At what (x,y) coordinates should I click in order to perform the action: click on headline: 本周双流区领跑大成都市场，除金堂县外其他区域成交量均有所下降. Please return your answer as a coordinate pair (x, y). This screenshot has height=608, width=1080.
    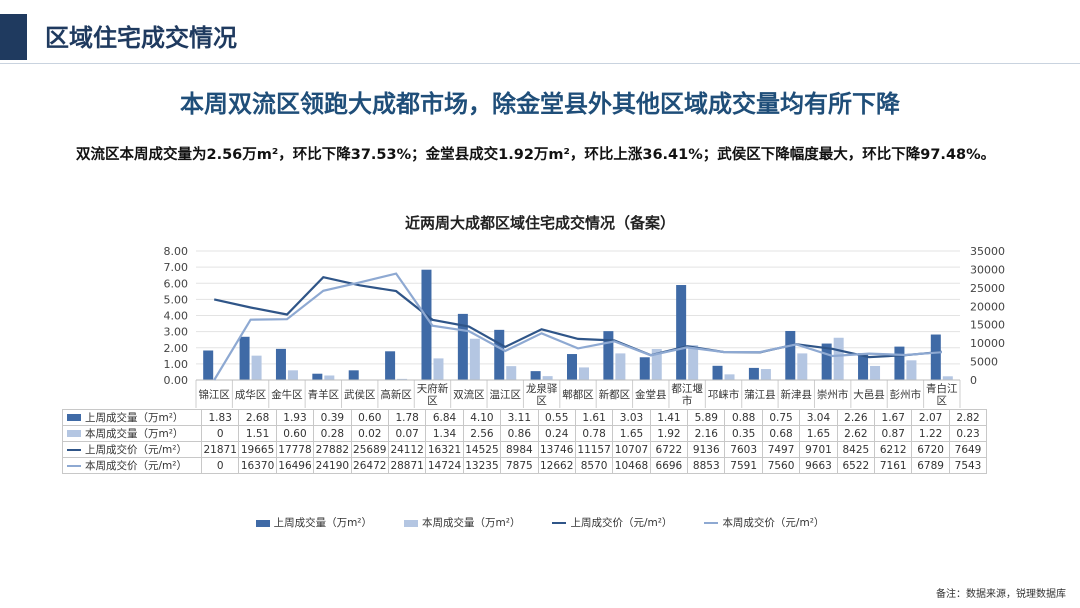
    Looking at the image, I should click on (540, 104).